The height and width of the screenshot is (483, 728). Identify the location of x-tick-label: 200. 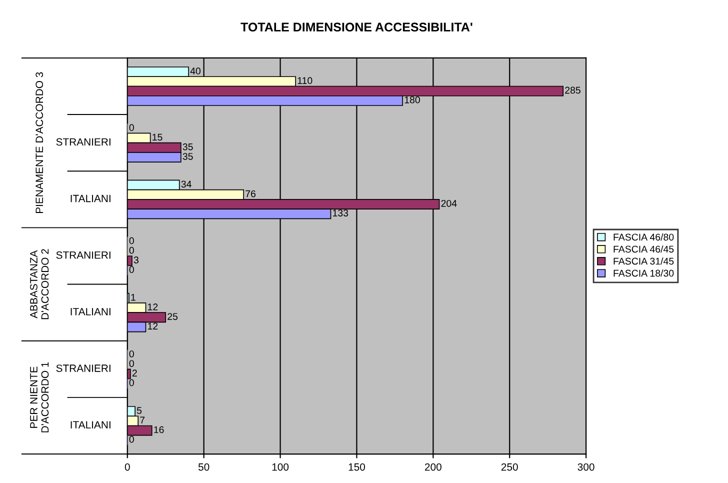
(433, 467).